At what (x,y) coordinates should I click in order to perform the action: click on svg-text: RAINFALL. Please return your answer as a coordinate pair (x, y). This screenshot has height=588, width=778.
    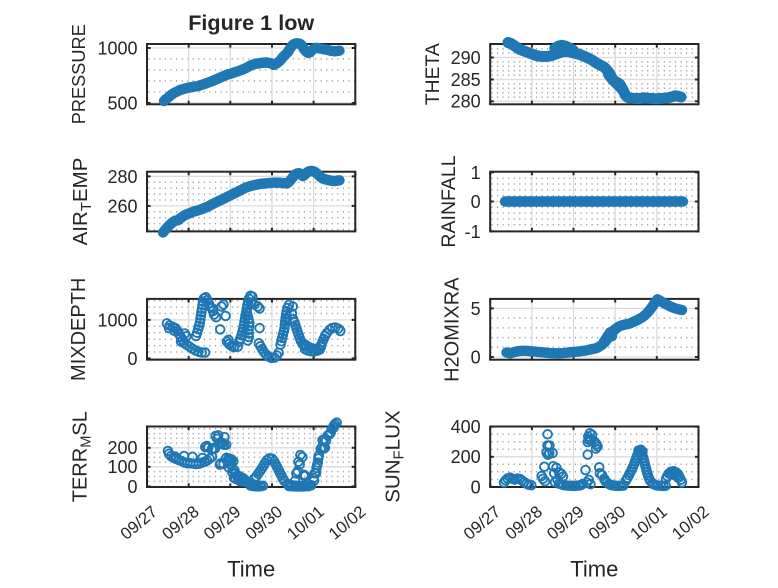
    Looking at the image, I should click on (449, 201).